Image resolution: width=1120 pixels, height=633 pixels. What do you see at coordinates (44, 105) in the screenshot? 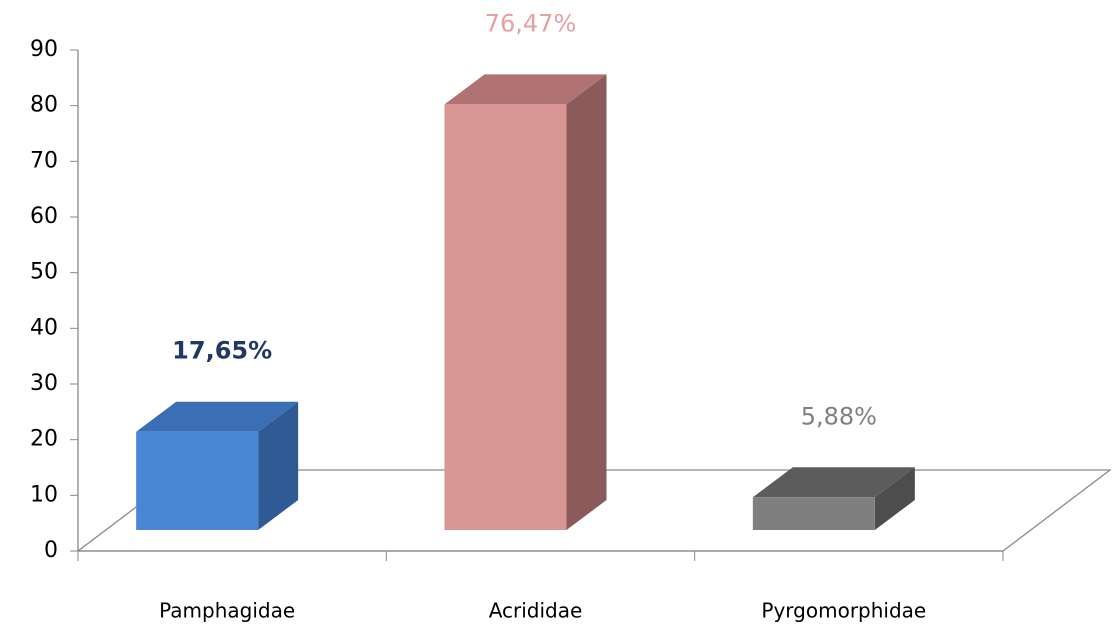
I see `y-tick-label: 80` at bounding box center [44, 105].